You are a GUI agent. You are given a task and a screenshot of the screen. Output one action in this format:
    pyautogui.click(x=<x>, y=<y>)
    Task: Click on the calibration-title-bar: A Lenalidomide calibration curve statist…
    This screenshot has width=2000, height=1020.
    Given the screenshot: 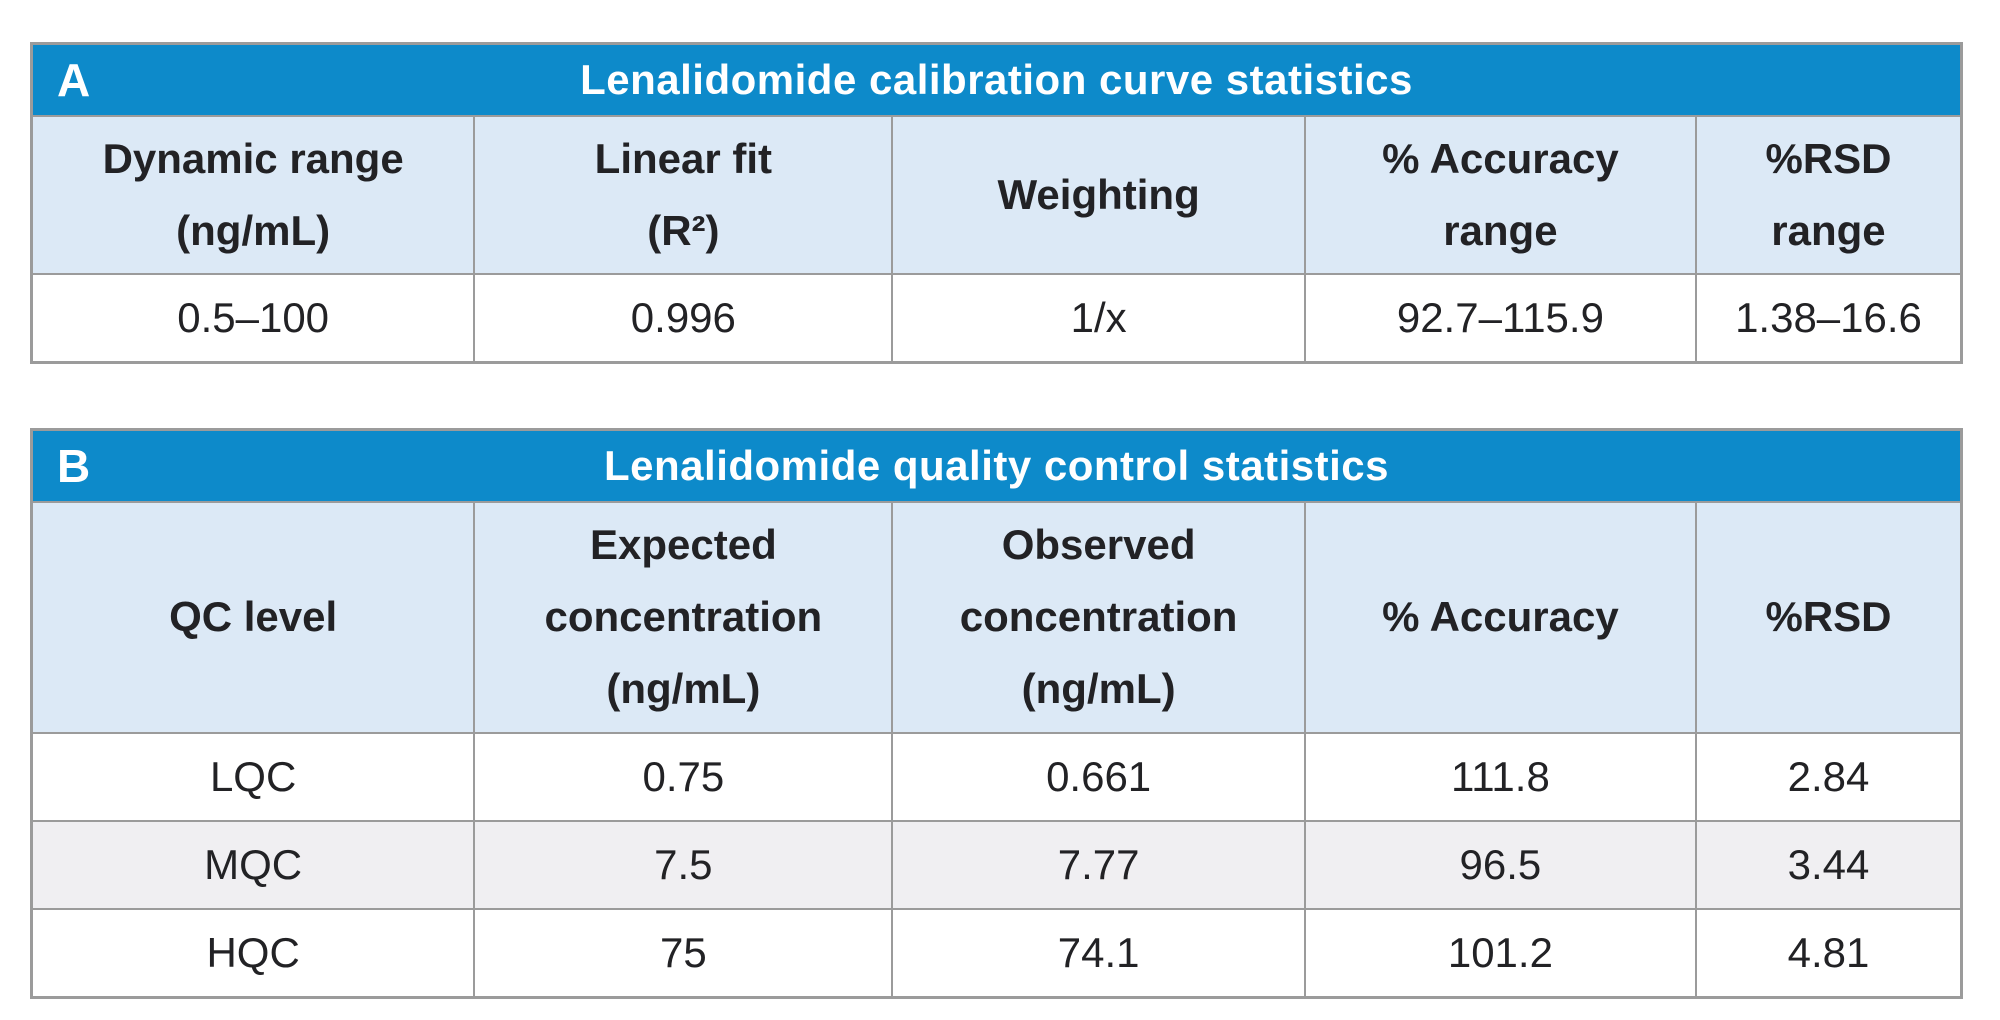 What is the action you would take?
    pyautogui.click(x=996, y=81)
    